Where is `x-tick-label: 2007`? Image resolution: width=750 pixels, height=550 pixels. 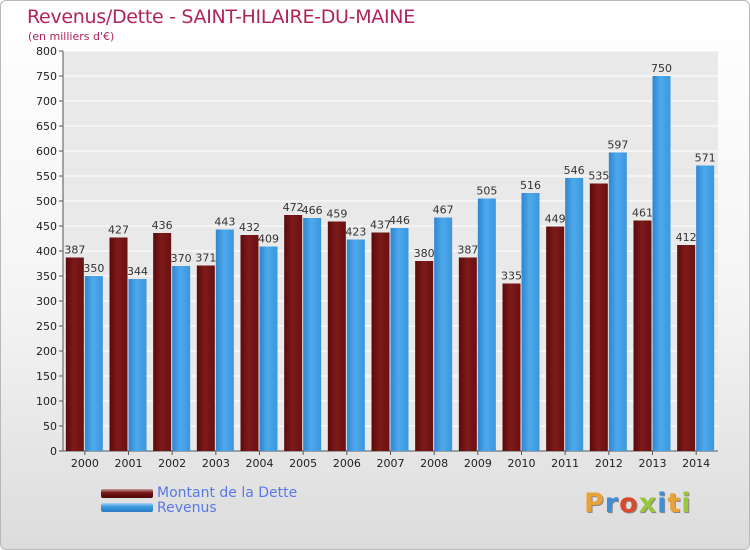 x-tick-label: 2007 is located at coordinates (391, 463).